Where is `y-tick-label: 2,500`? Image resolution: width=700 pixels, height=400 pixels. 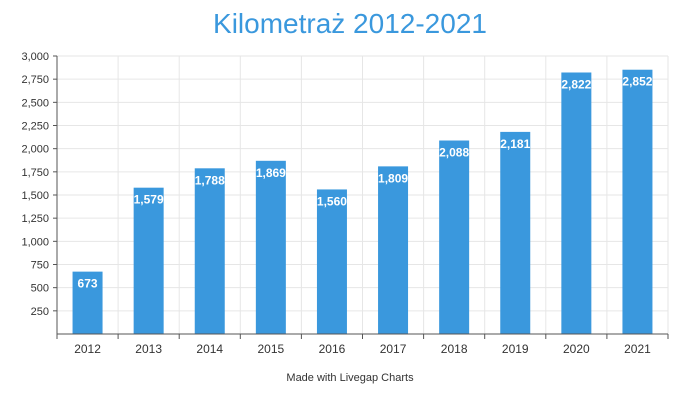 y-tick-label: 2,500 is located at coordinates (35, 103).